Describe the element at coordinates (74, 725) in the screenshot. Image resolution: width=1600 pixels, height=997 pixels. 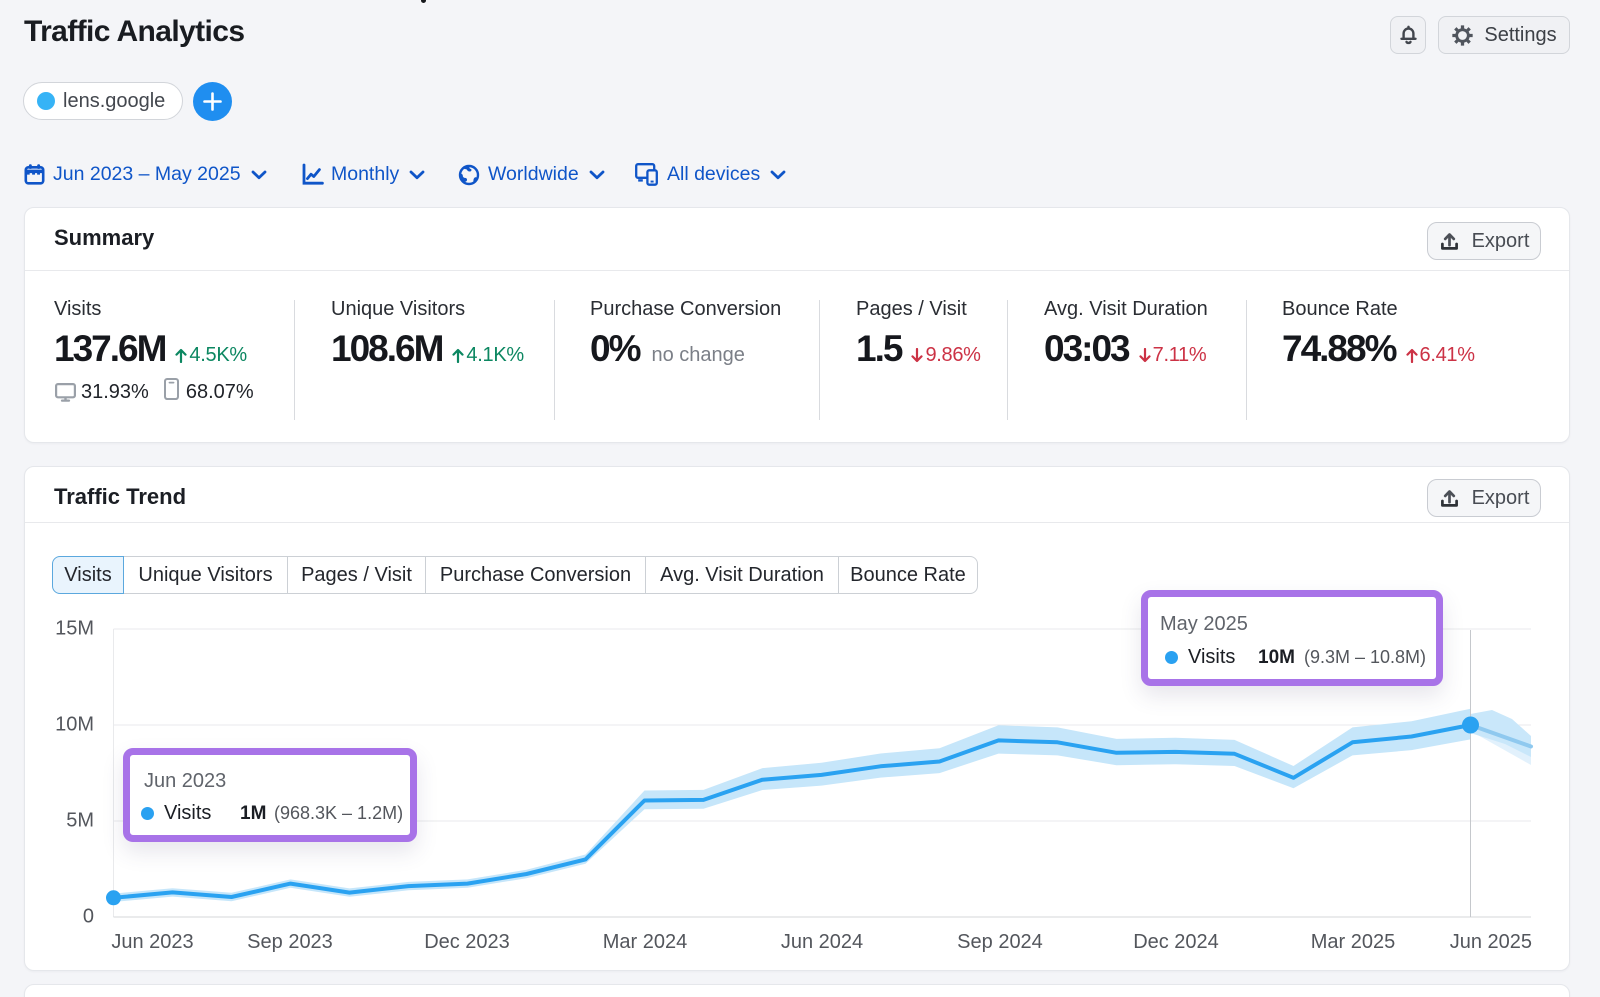
I see `svg-text: 10M` at that location.